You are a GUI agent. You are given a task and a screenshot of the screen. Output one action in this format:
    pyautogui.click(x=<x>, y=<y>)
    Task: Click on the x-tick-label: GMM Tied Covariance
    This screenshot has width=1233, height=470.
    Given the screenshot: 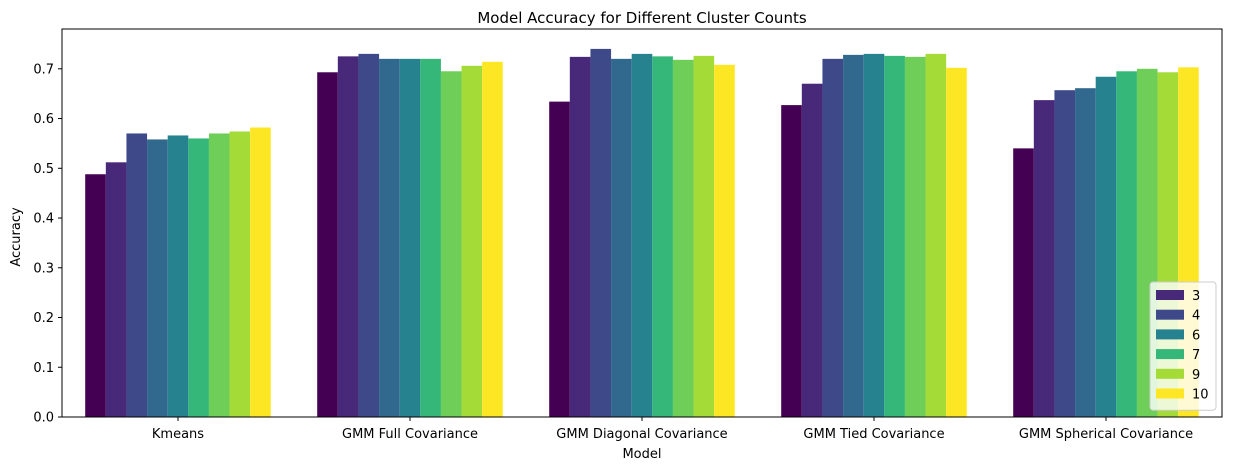 What is the action you would take?
    pyautogui.click(x=873, y=434)
    